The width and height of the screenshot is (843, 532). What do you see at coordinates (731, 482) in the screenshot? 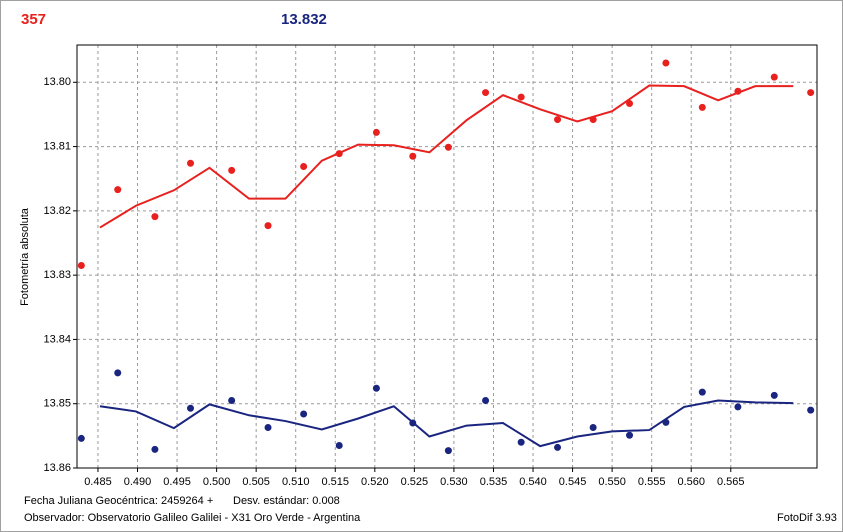
I see `x-tick-label: 0.565` at bounding box center [731, 482].